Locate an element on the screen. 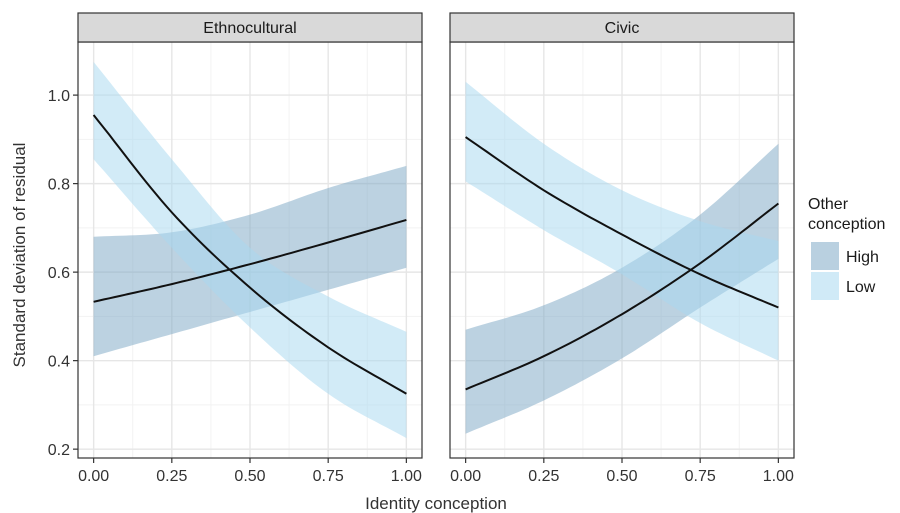  panel-title: Ethnocultural is located at coordinates (249, 28).